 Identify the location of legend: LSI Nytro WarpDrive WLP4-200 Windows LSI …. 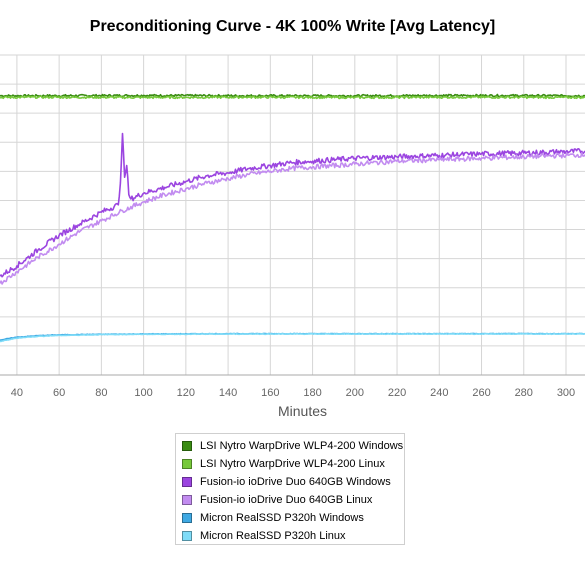
(290, 489).